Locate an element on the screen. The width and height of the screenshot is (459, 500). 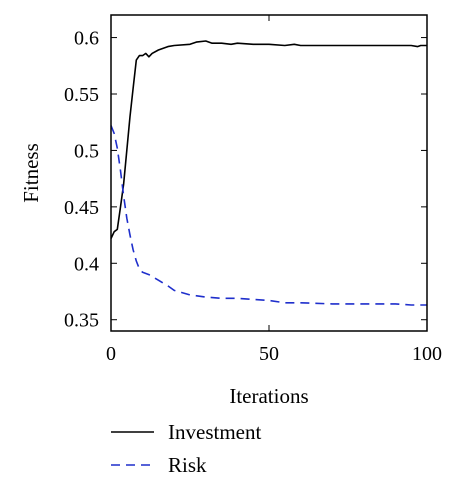
legend-label-risk: Risk is located at coordinates (187, 465).